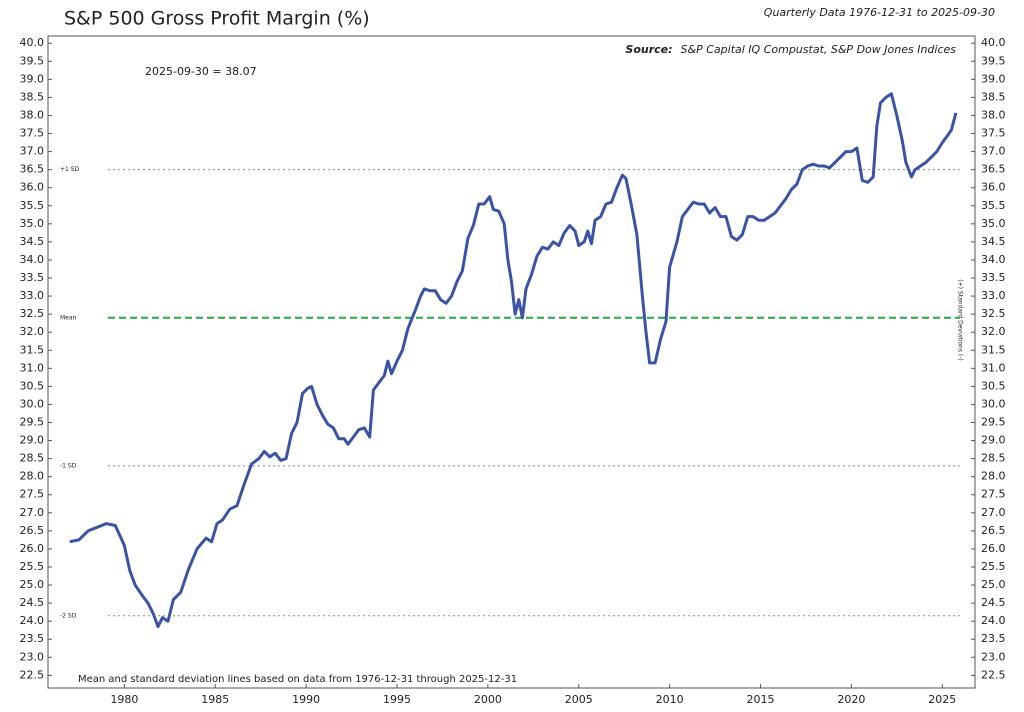  What do you see at coordinates (32, 259) in the screenshot?
I see `y-tick-label: 34.0` at bounding box center [32, 259].